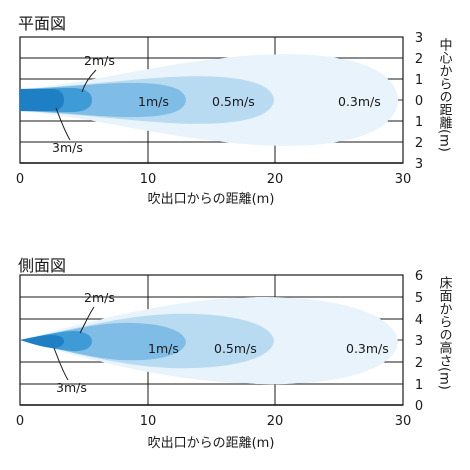  What do you see at coordinates (42, 23) in the screenshot?
I see `plan-title: 平面図` at bounding box center [42, 23].